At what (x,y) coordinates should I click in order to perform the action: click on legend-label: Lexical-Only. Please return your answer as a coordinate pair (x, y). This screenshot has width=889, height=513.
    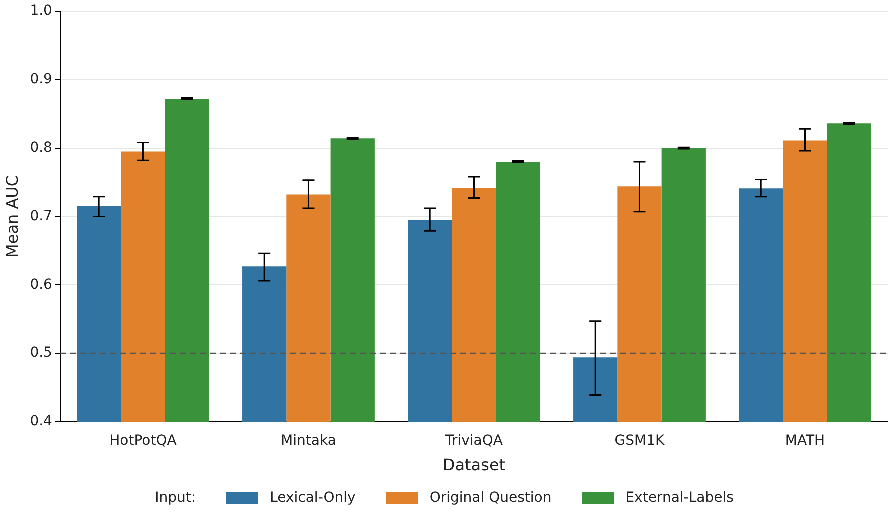
    Looking at the image, I should click on (313, 498).